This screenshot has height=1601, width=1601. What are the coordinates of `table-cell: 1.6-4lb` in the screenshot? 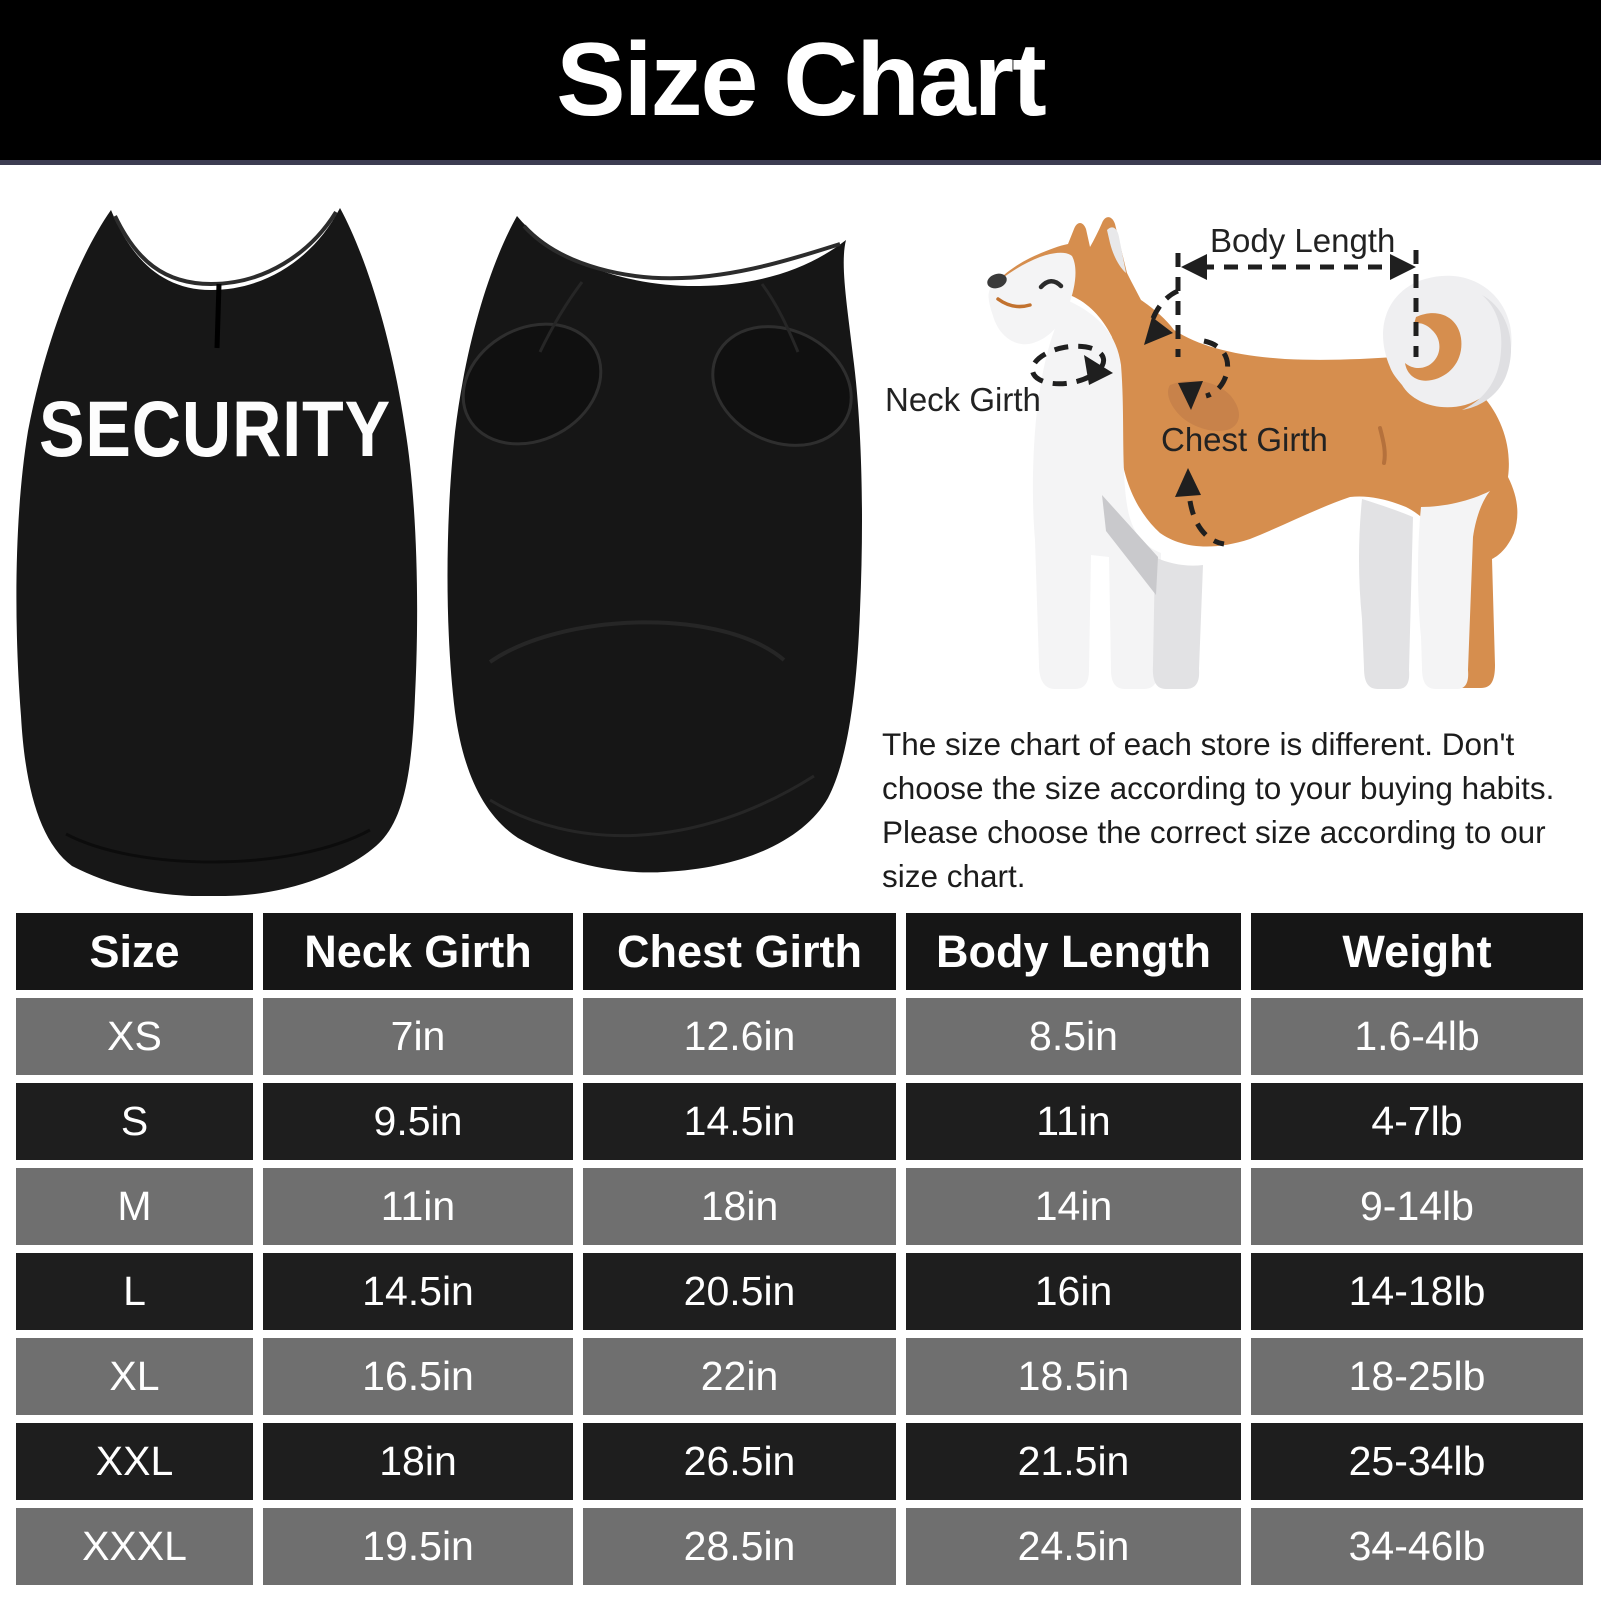 It's located at (1417, 1036).